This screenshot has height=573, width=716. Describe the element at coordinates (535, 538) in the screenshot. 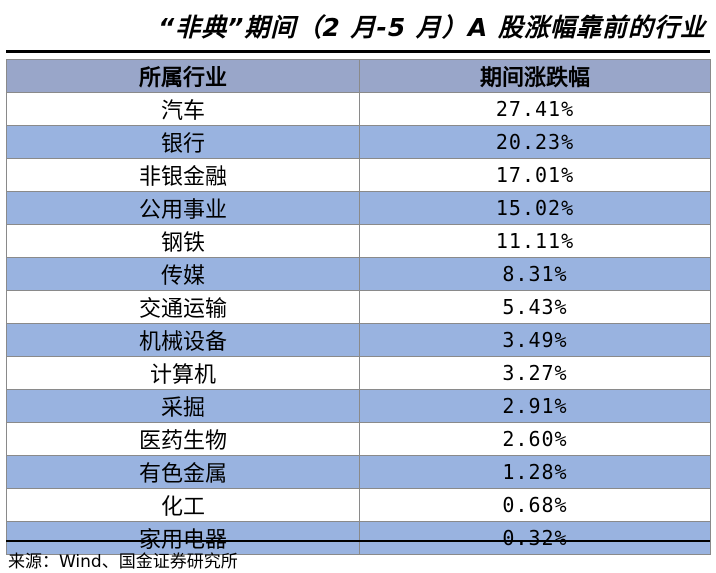

I see `change-cell: 0.32%` at that location.